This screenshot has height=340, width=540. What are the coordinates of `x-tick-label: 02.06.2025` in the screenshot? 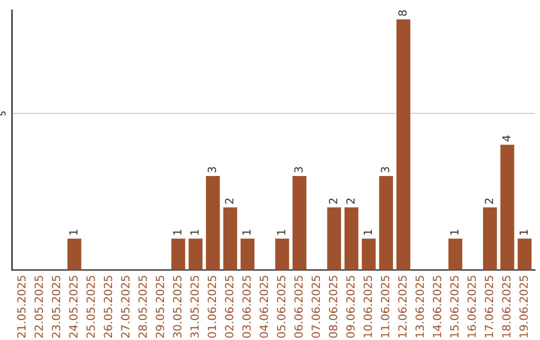 It's located at (229, 307).